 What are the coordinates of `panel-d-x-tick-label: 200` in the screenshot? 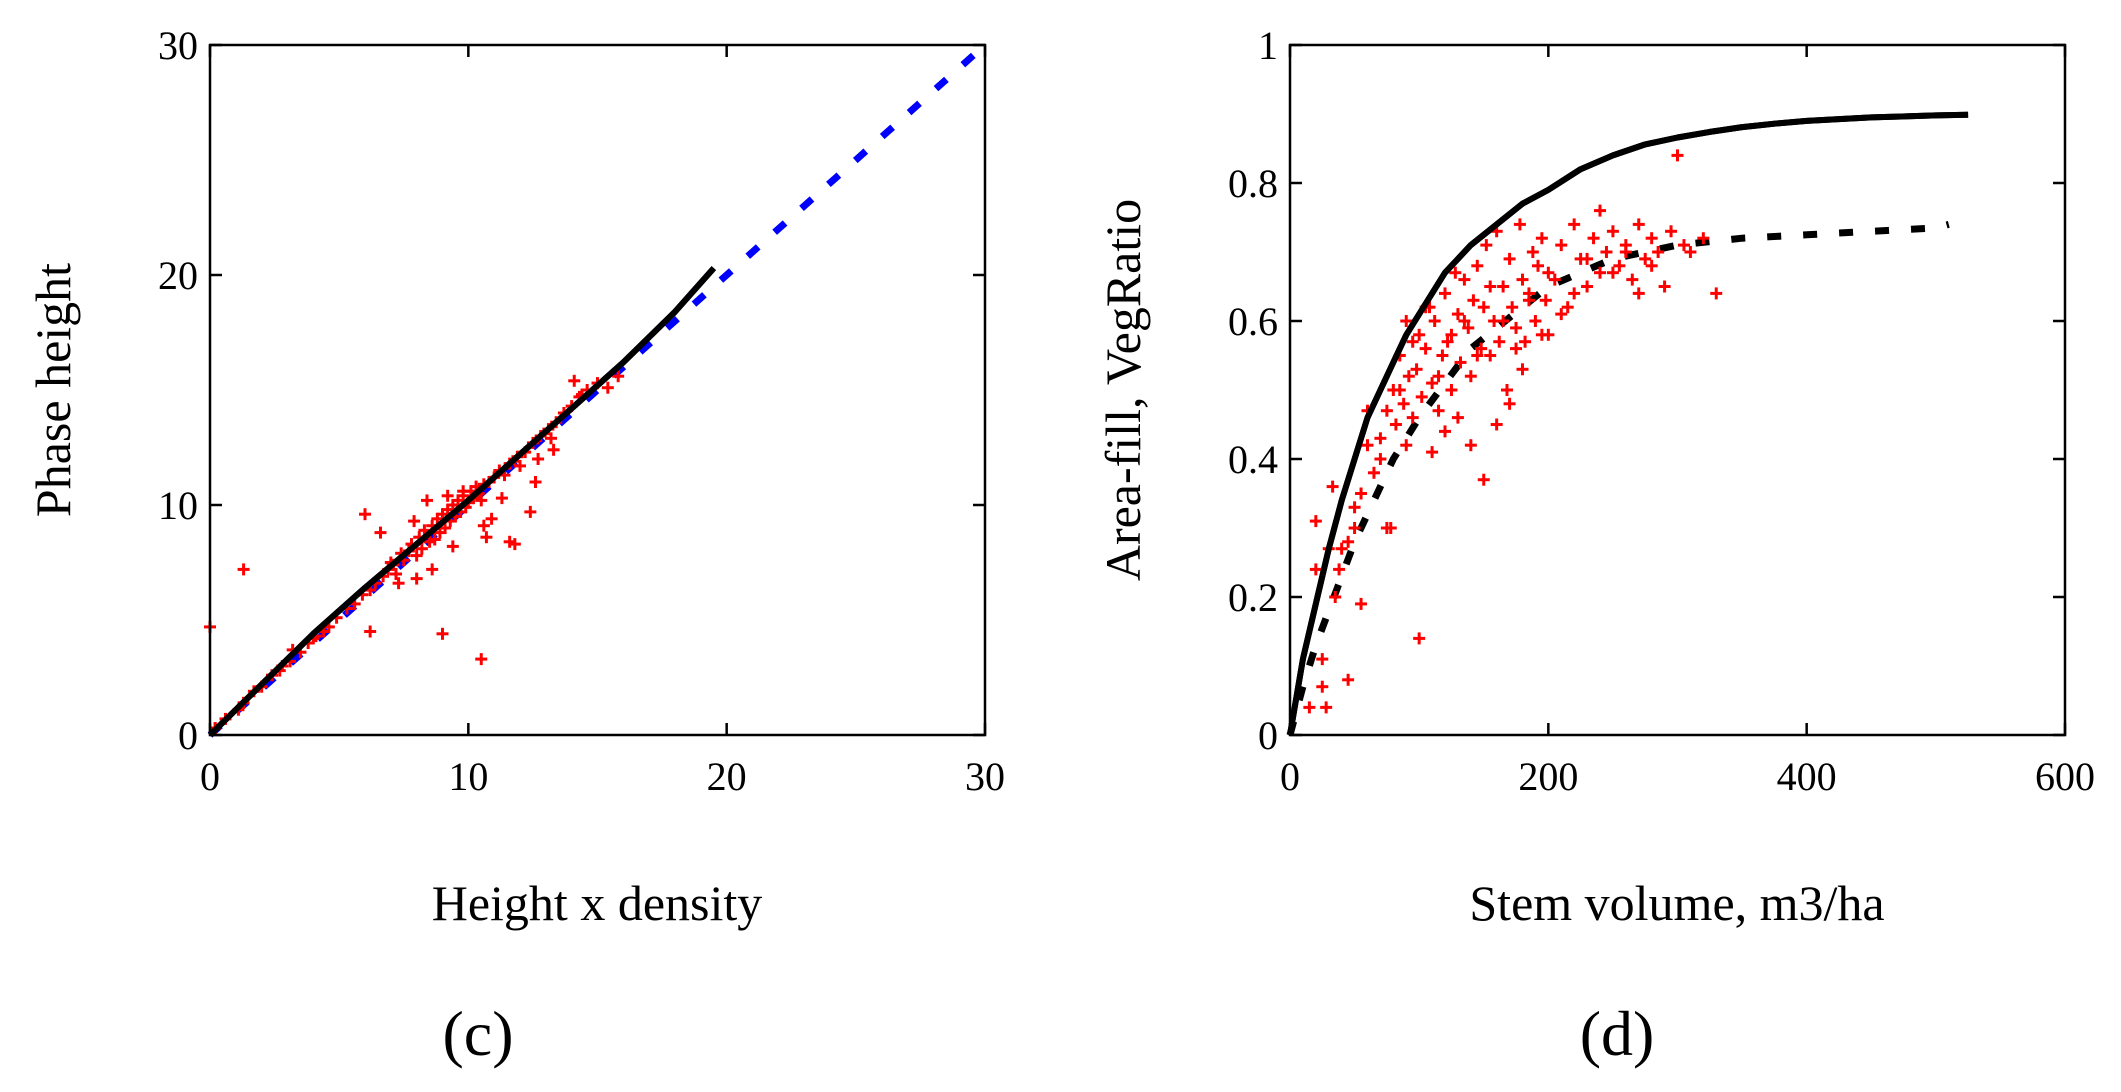 It's located at (1548, 776).